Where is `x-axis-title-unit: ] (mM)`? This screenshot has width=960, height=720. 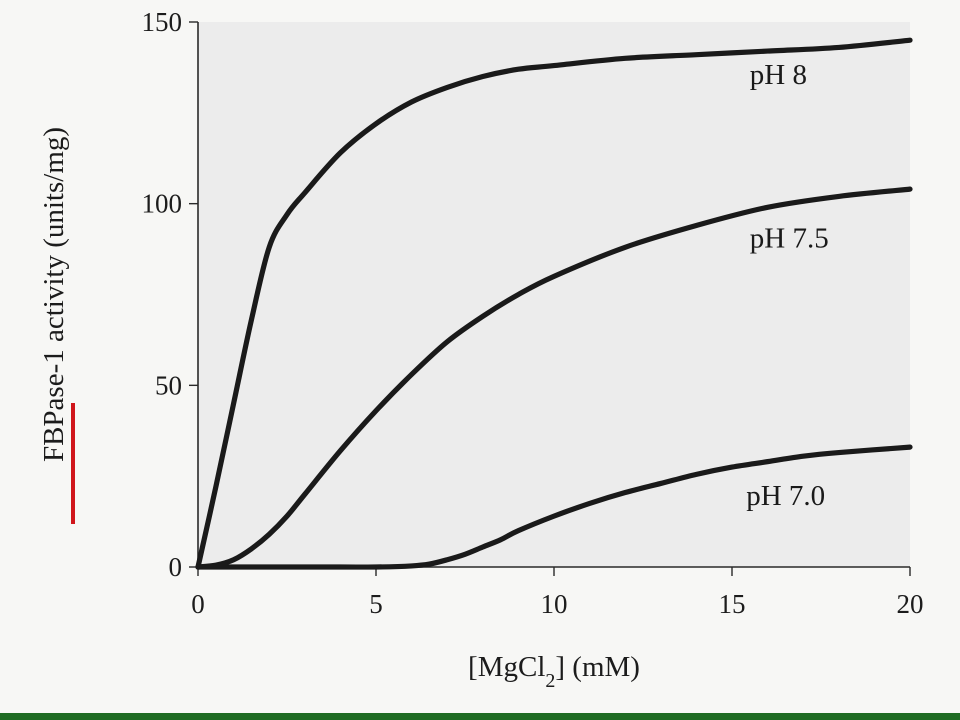
x-axis-title-unit: ] (mM) is located at coordinates (597, 667).